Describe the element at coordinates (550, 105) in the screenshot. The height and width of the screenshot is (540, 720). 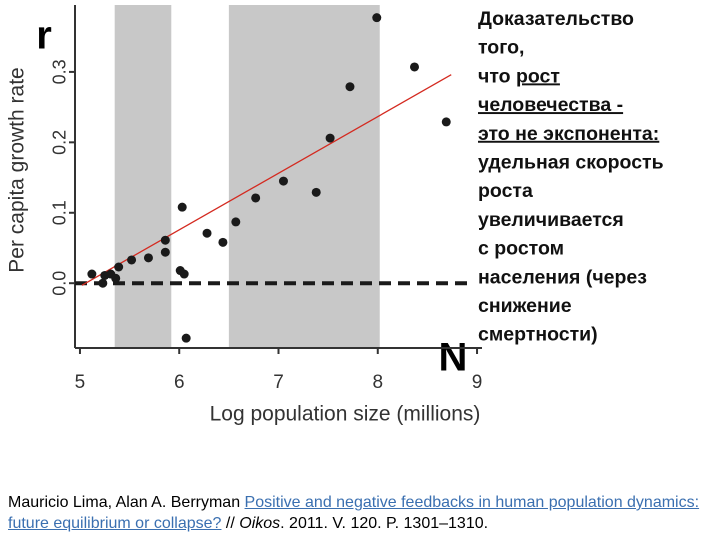
I see `slide-text-segment: человечества -` at that location.